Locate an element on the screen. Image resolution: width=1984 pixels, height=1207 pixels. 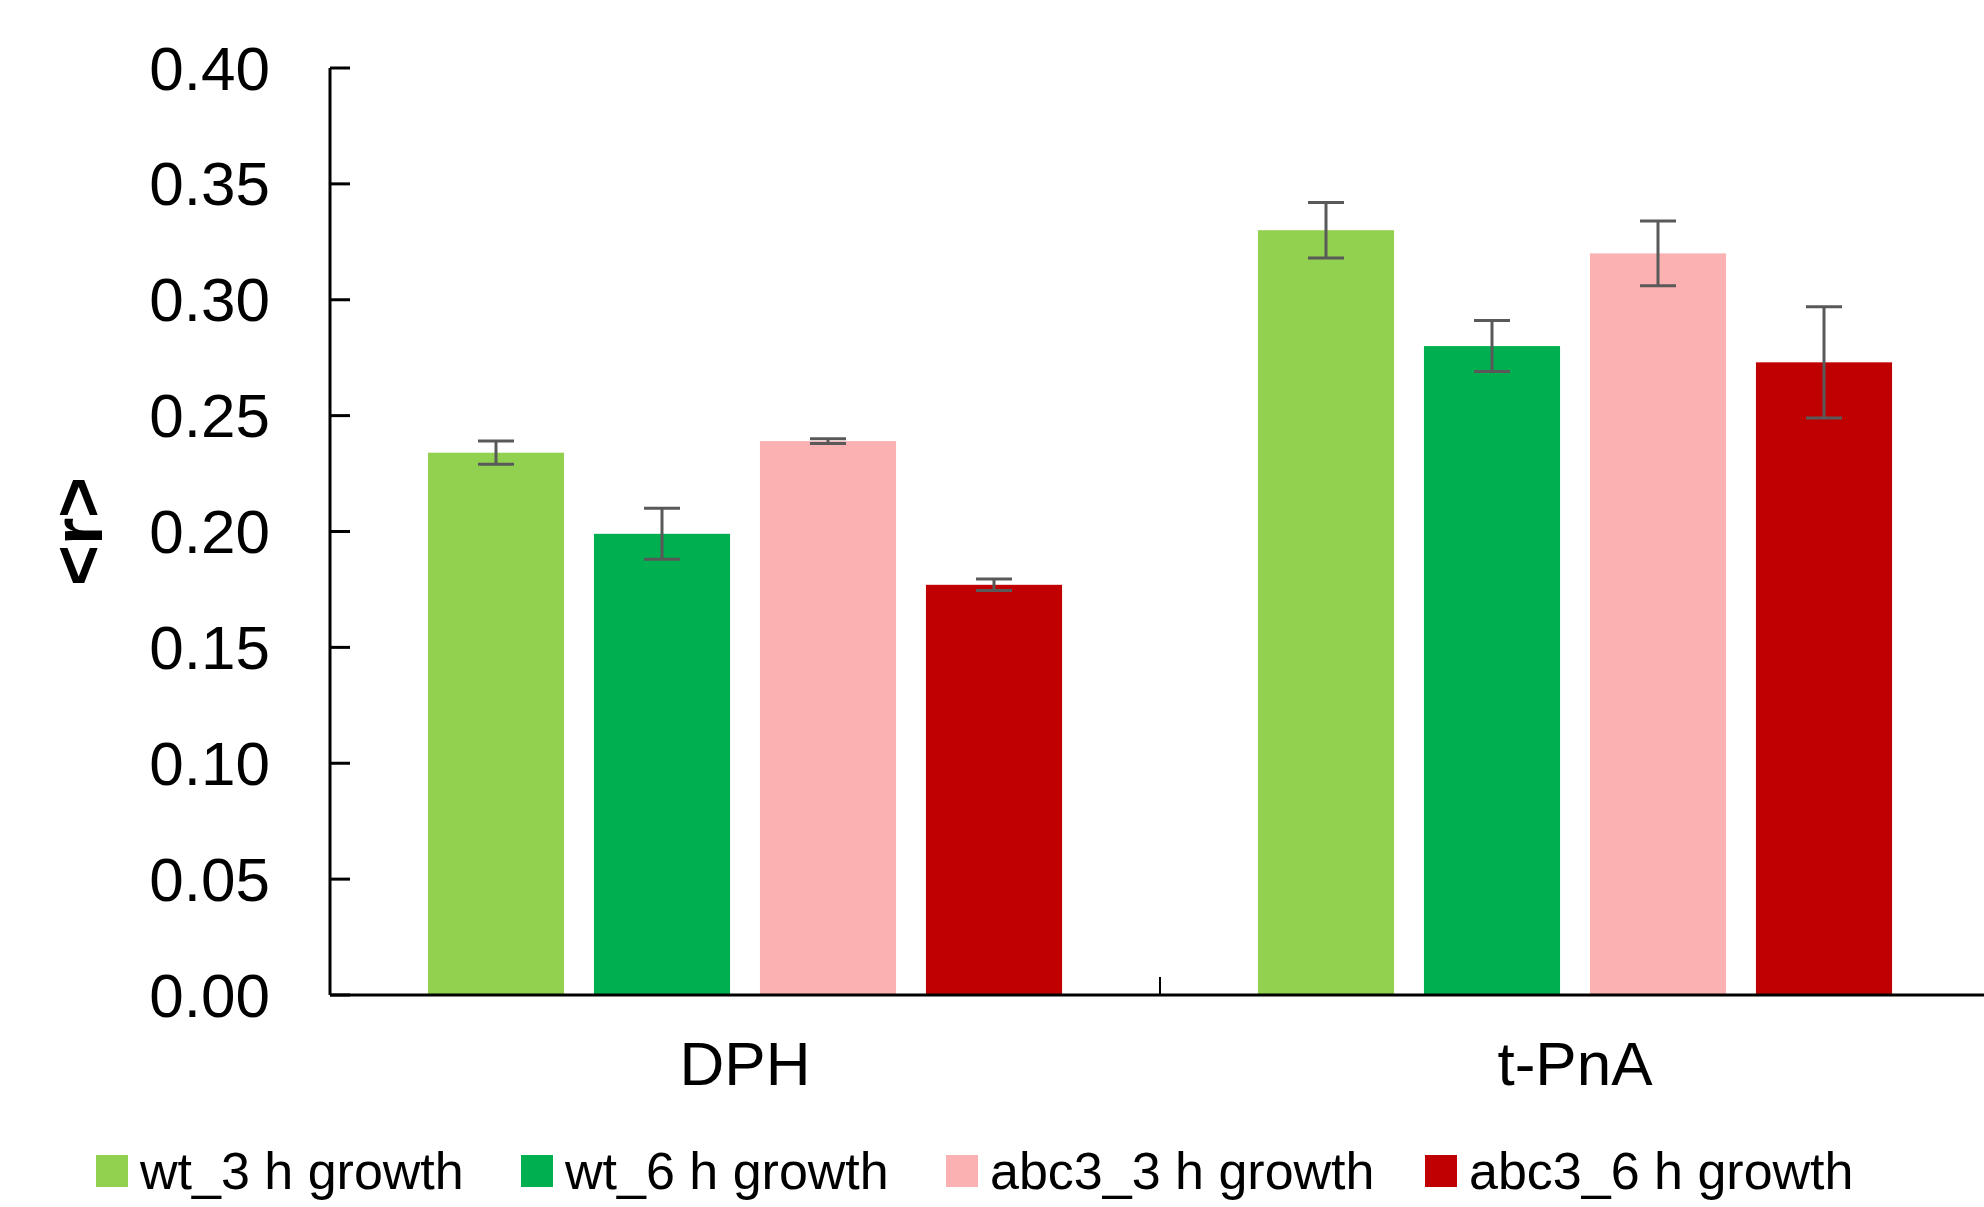
y-tick-label: 0.35 is located at coordinates (209, 184).